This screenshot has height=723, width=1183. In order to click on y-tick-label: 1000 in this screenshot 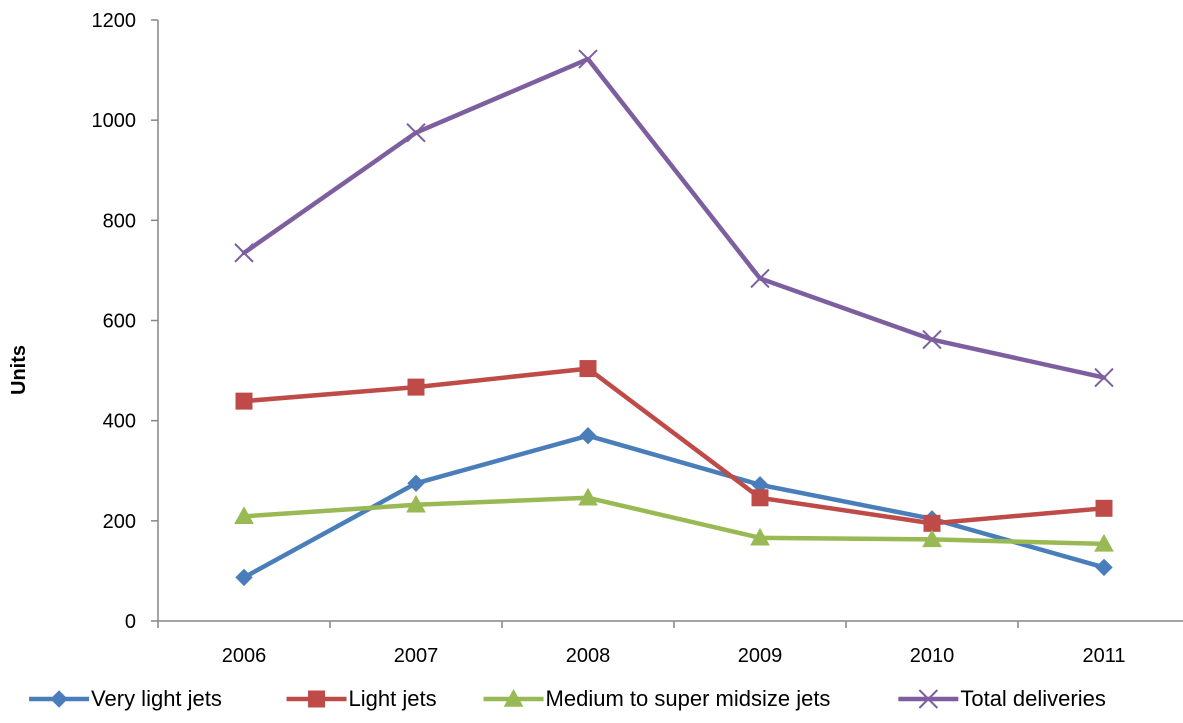, I will do `click(114, 121)`.